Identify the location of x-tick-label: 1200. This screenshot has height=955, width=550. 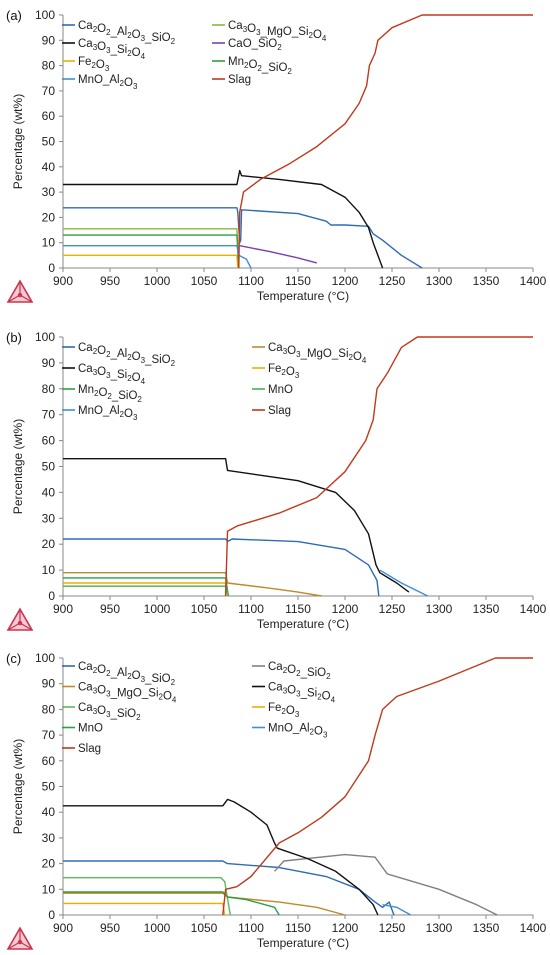
(345, 281).